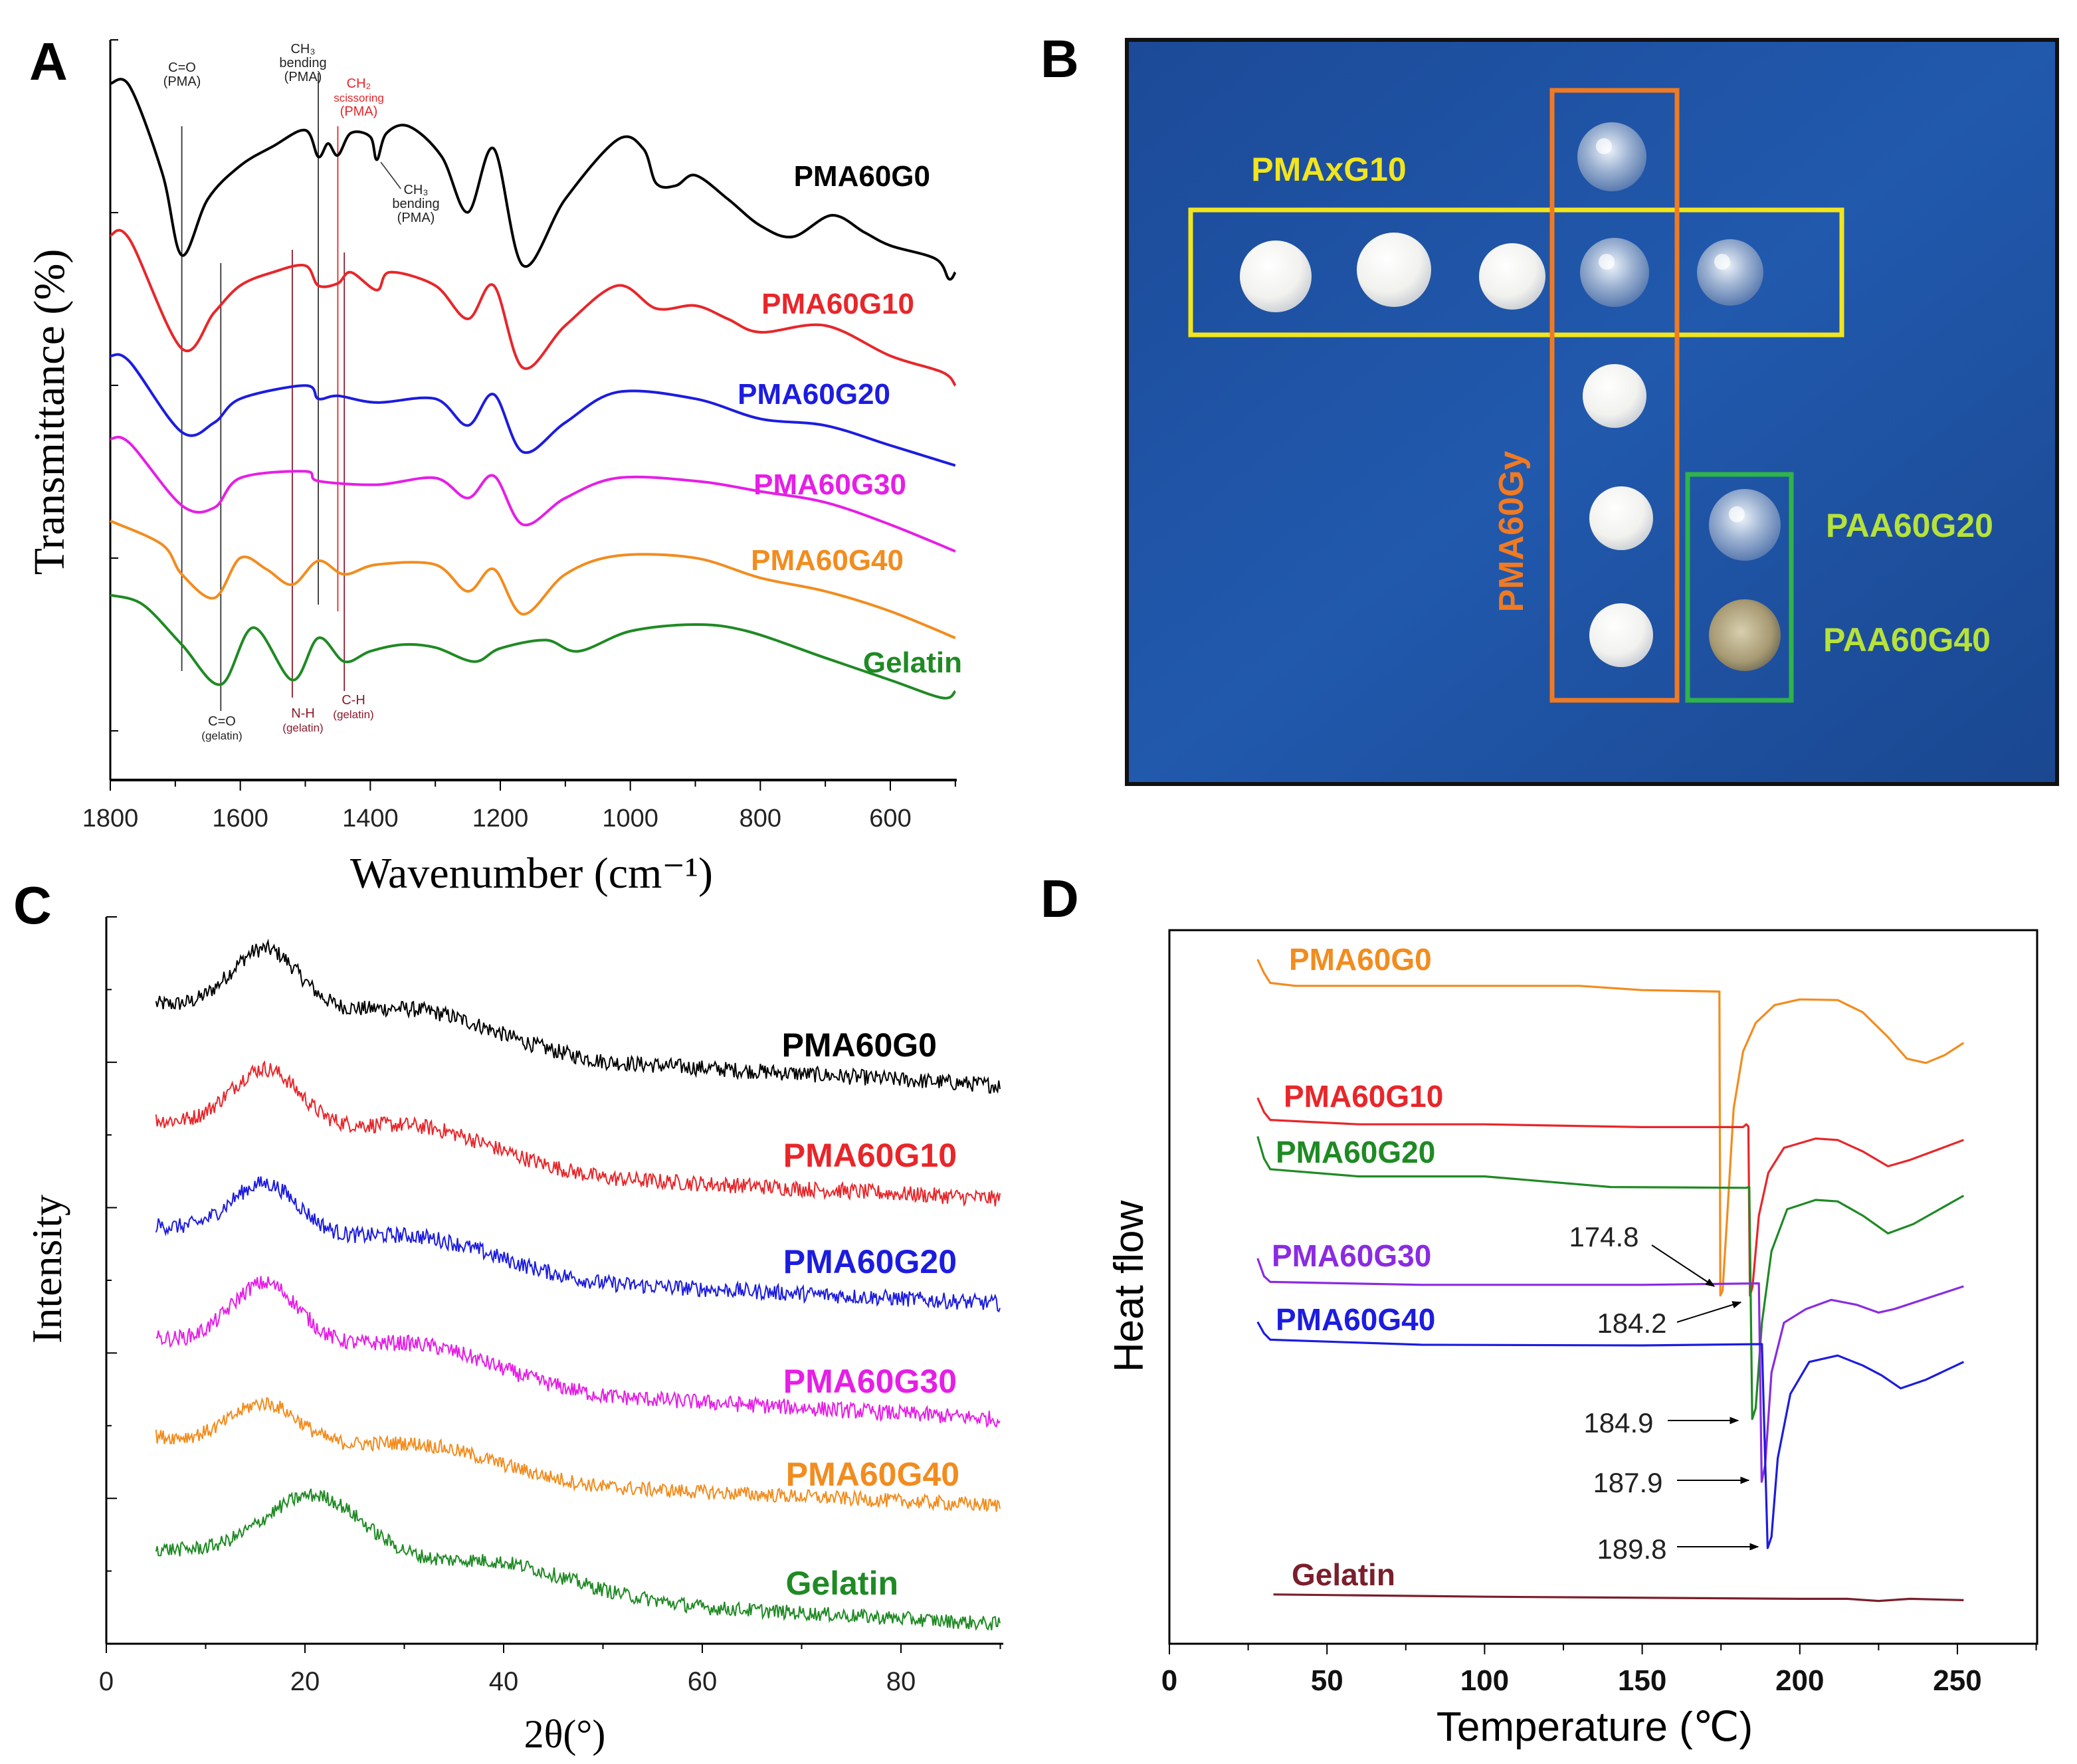 This screenshot has width=2077, height=1764. What do you see at coordinates (46, 1269) in the screenshot?
I see `y-axis-label: Intensity` at bounding box center [46, 1269].